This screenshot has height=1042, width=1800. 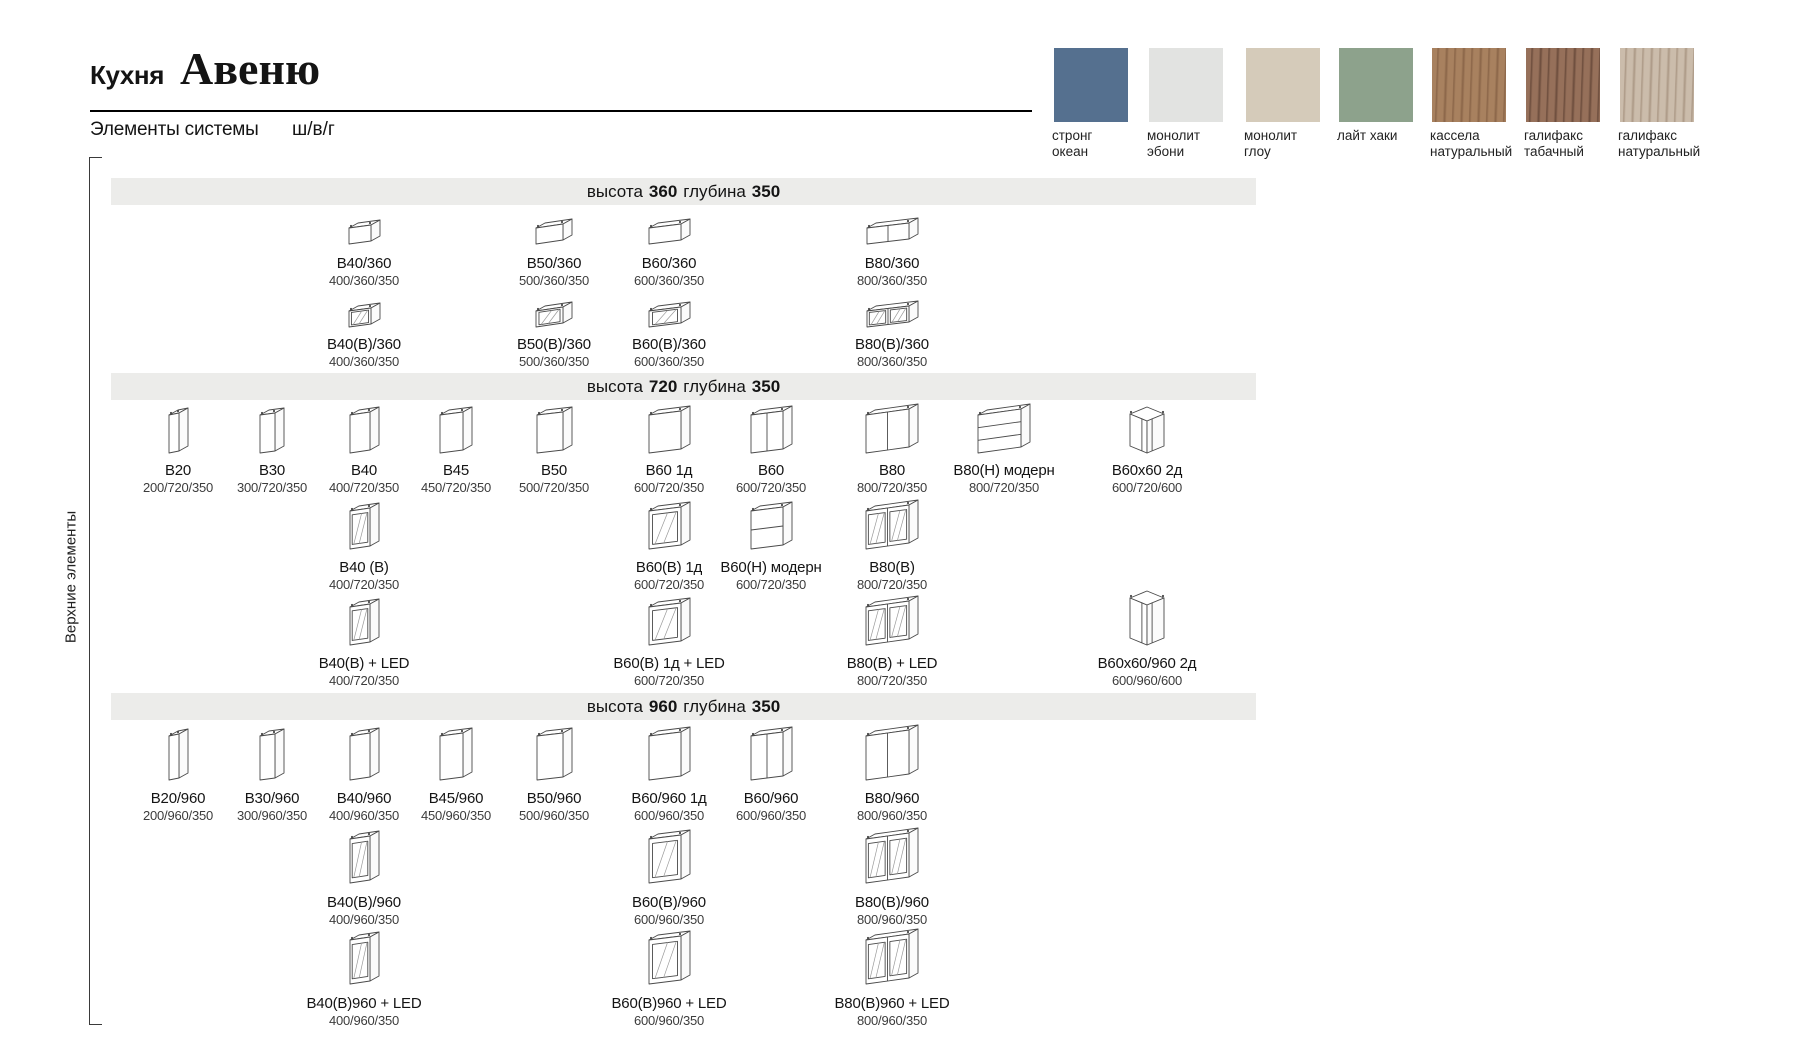 What do you see at coordinates (250, 68) in the screenshot?
I see `page-title: Авеню` at bounding box center [250, 68].